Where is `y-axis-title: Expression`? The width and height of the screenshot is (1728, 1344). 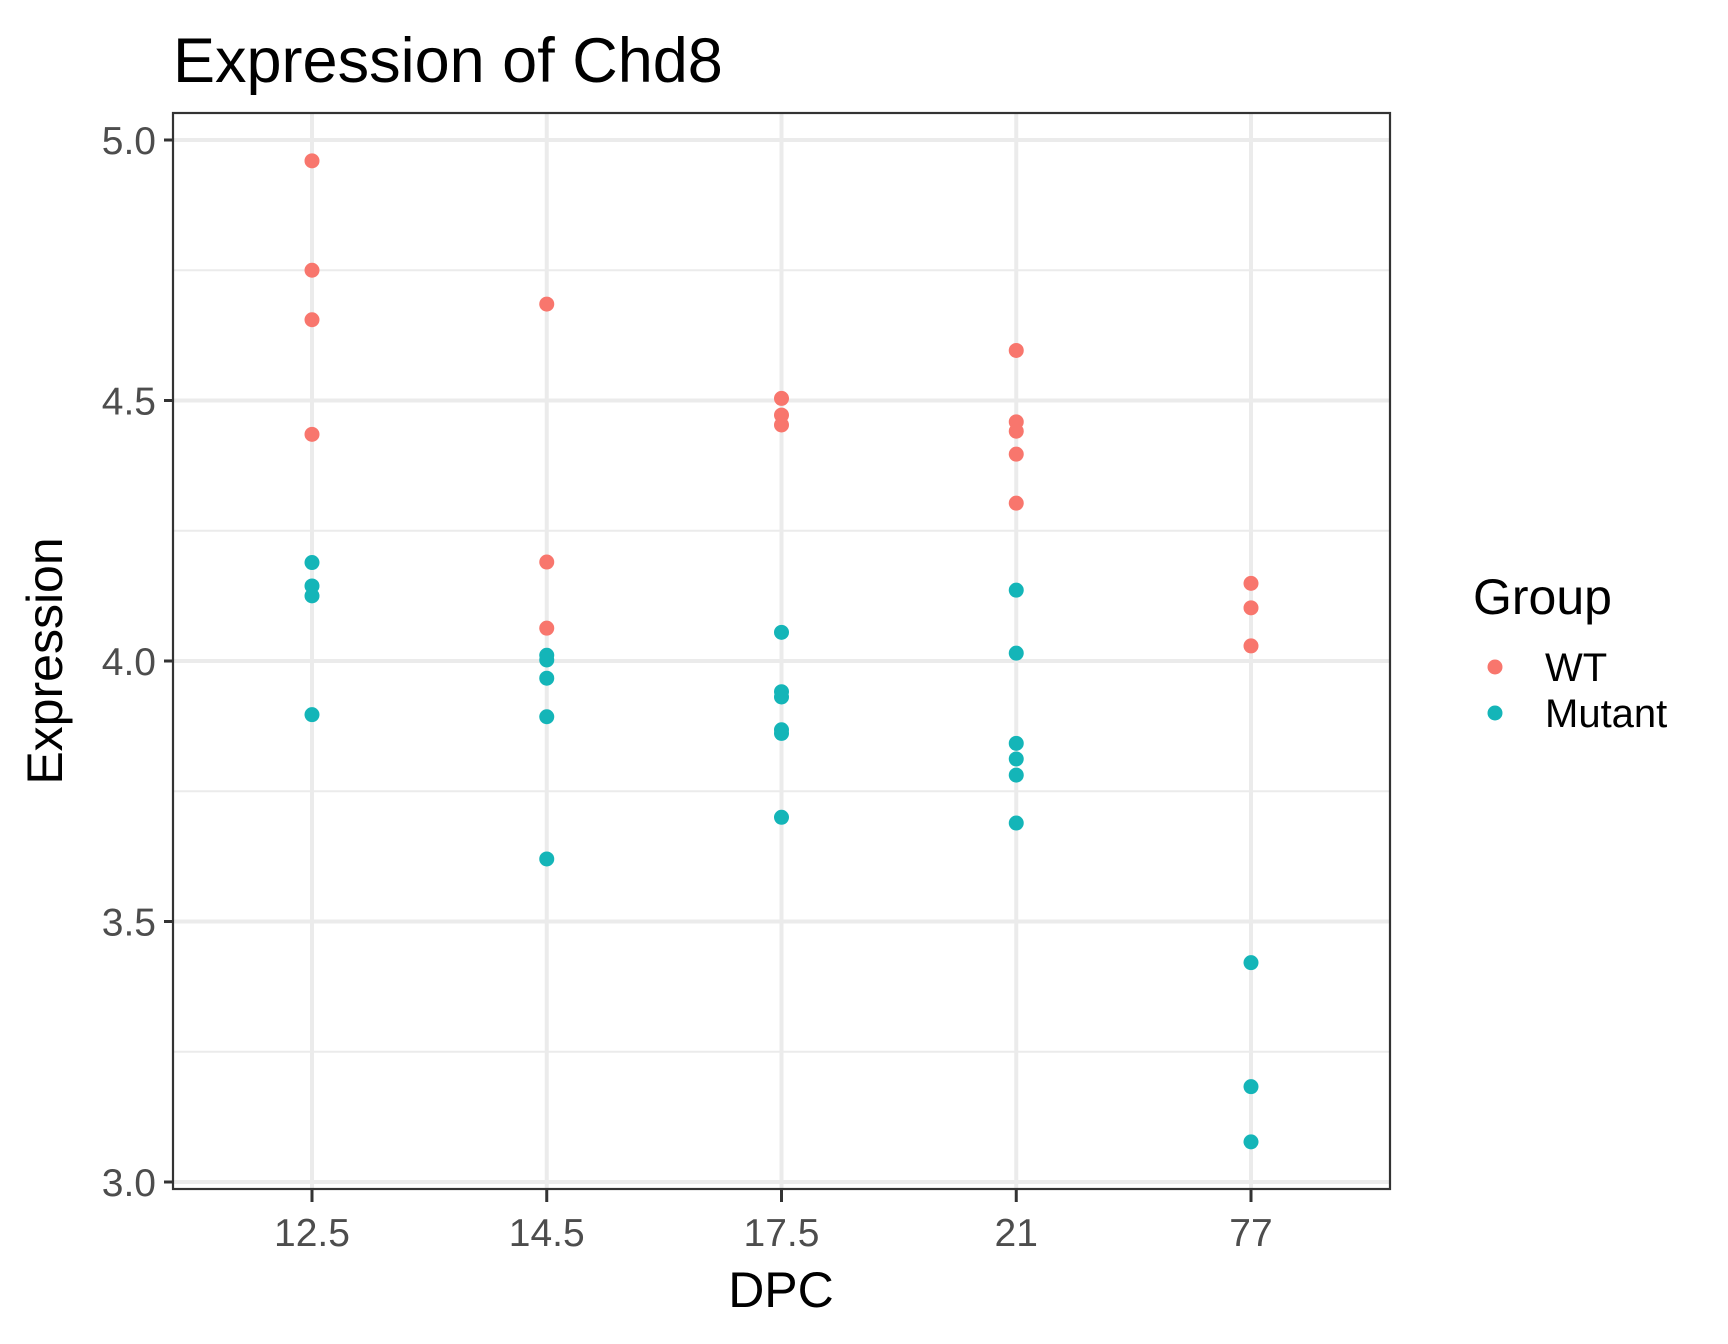
y-axis-title: Expression is located at coordinates (45, 660).